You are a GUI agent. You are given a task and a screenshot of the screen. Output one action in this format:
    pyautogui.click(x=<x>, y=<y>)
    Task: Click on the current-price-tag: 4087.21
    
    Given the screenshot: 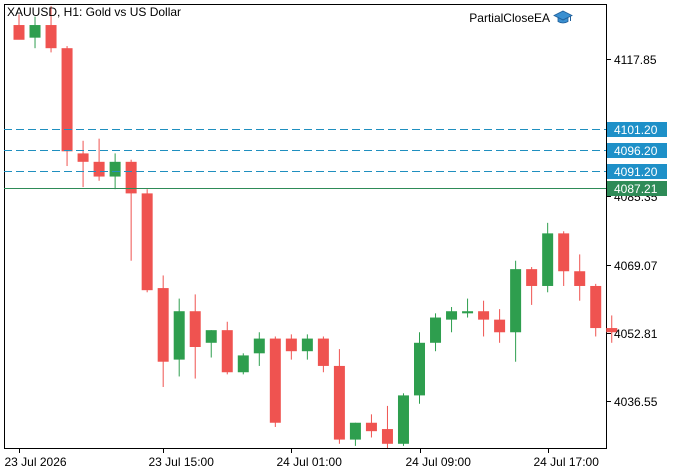 What is the action you would take?
    pyautogui.click(x=637, y=188)
    